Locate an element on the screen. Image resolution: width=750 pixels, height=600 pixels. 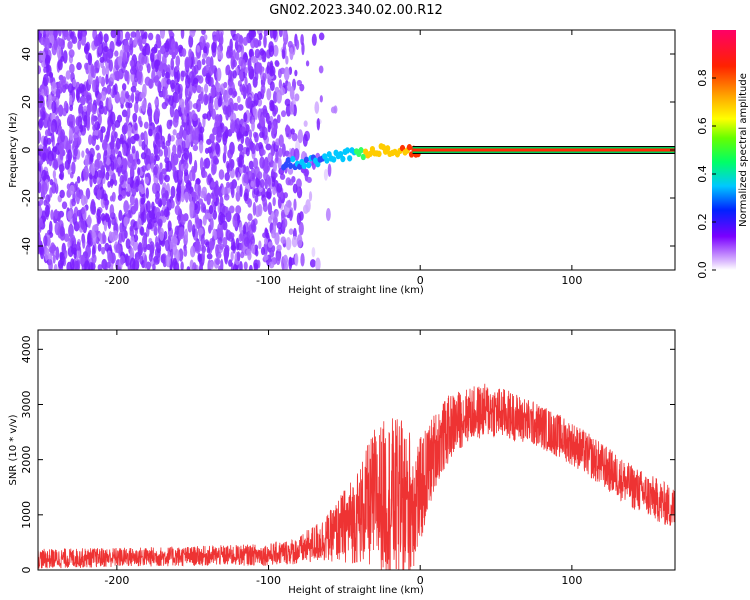
snr-xlabel: Height of straight line (km) is located at coordinates (356, 590).